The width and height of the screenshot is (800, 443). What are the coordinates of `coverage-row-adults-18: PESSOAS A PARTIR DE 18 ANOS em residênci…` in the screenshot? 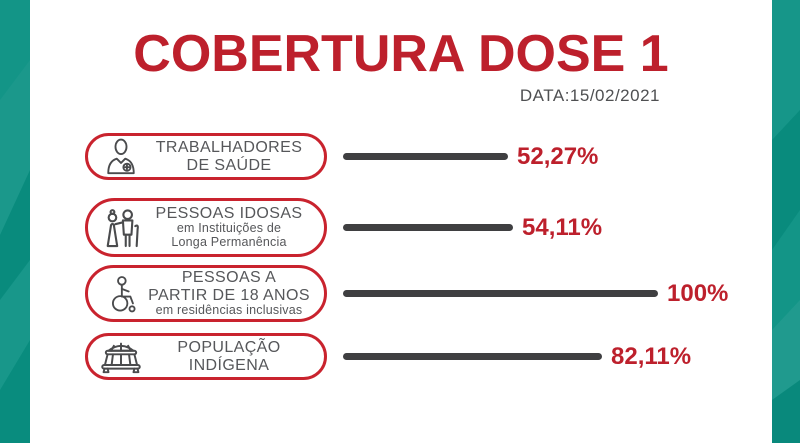 It's located at (432, 293).